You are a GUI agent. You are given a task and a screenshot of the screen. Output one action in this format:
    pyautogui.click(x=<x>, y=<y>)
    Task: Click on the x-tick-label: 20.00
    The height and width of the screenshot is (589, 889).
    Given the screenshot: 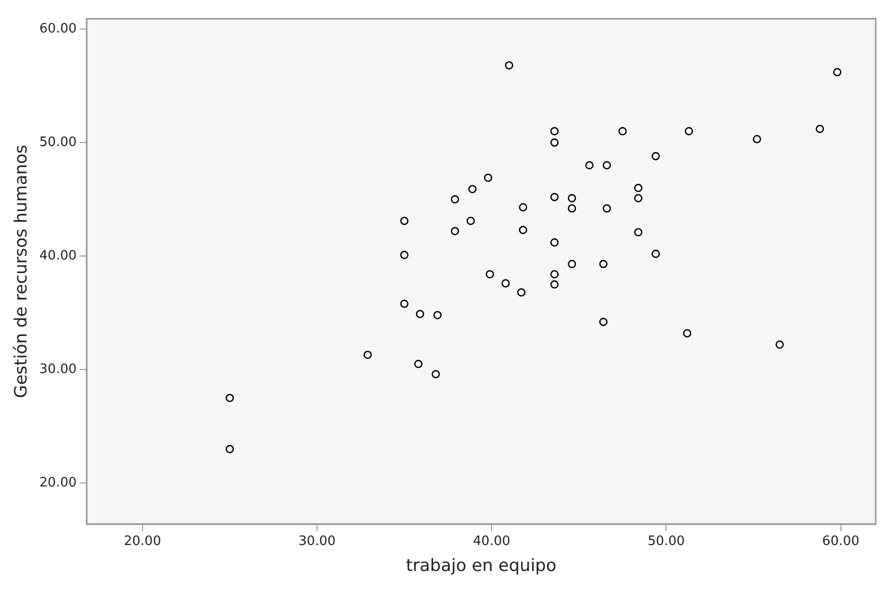 What is the action you would take?
    pyautogui.click(x=143, y=542)
    